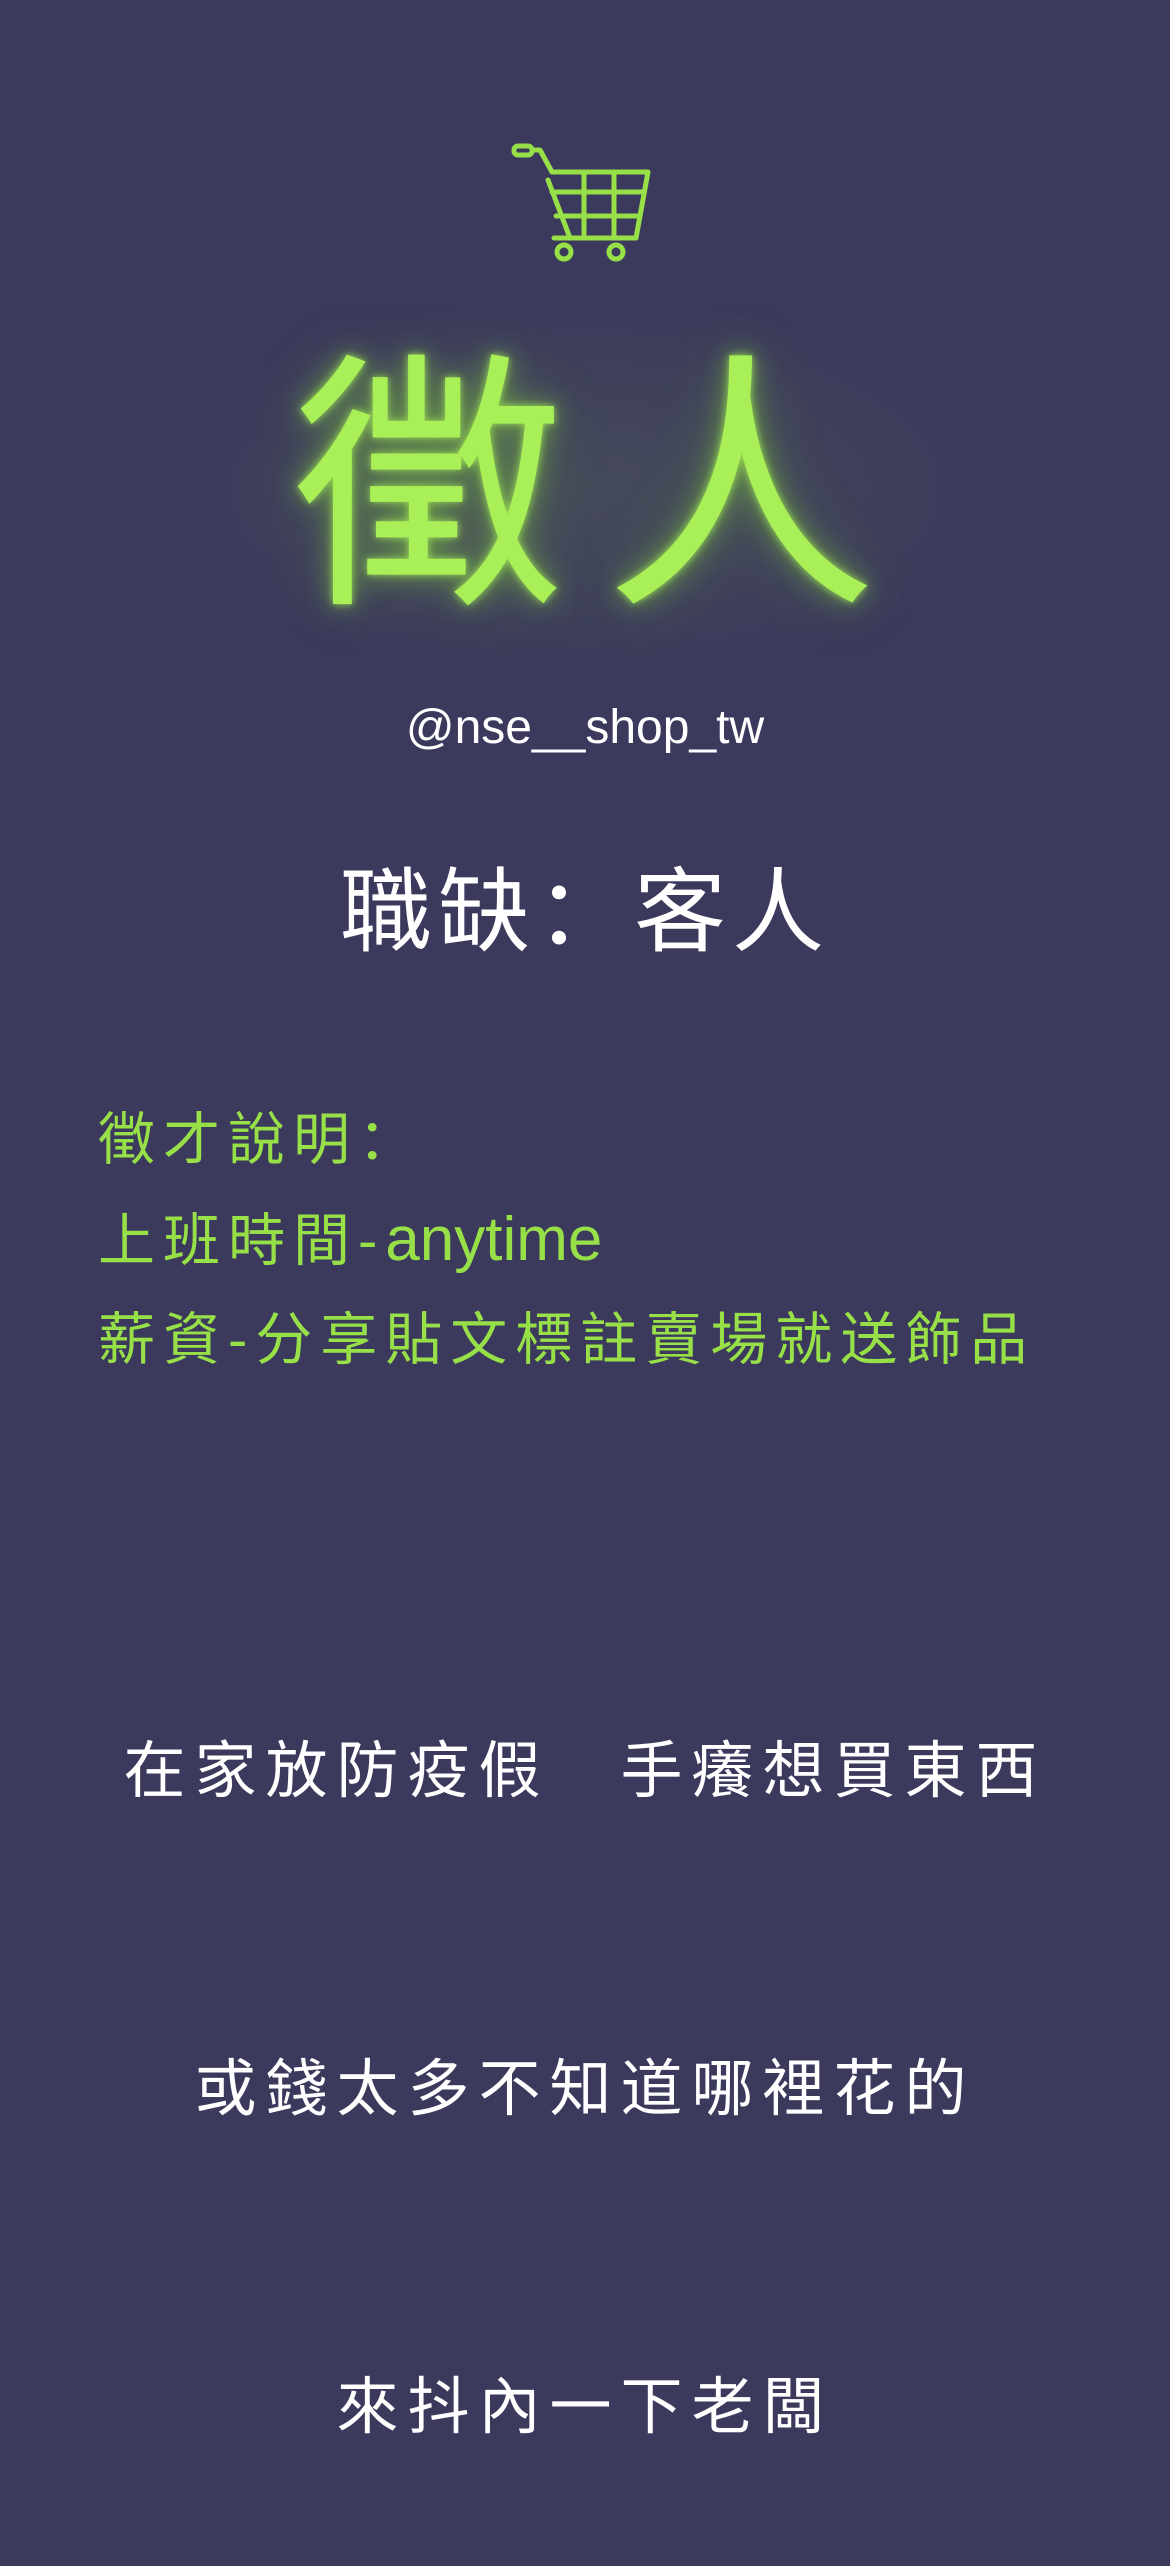 This screenshot has height=2566, width=1170. I want to click on pitch-line-3: 來抖內一下老闆, so click(585, 2406).